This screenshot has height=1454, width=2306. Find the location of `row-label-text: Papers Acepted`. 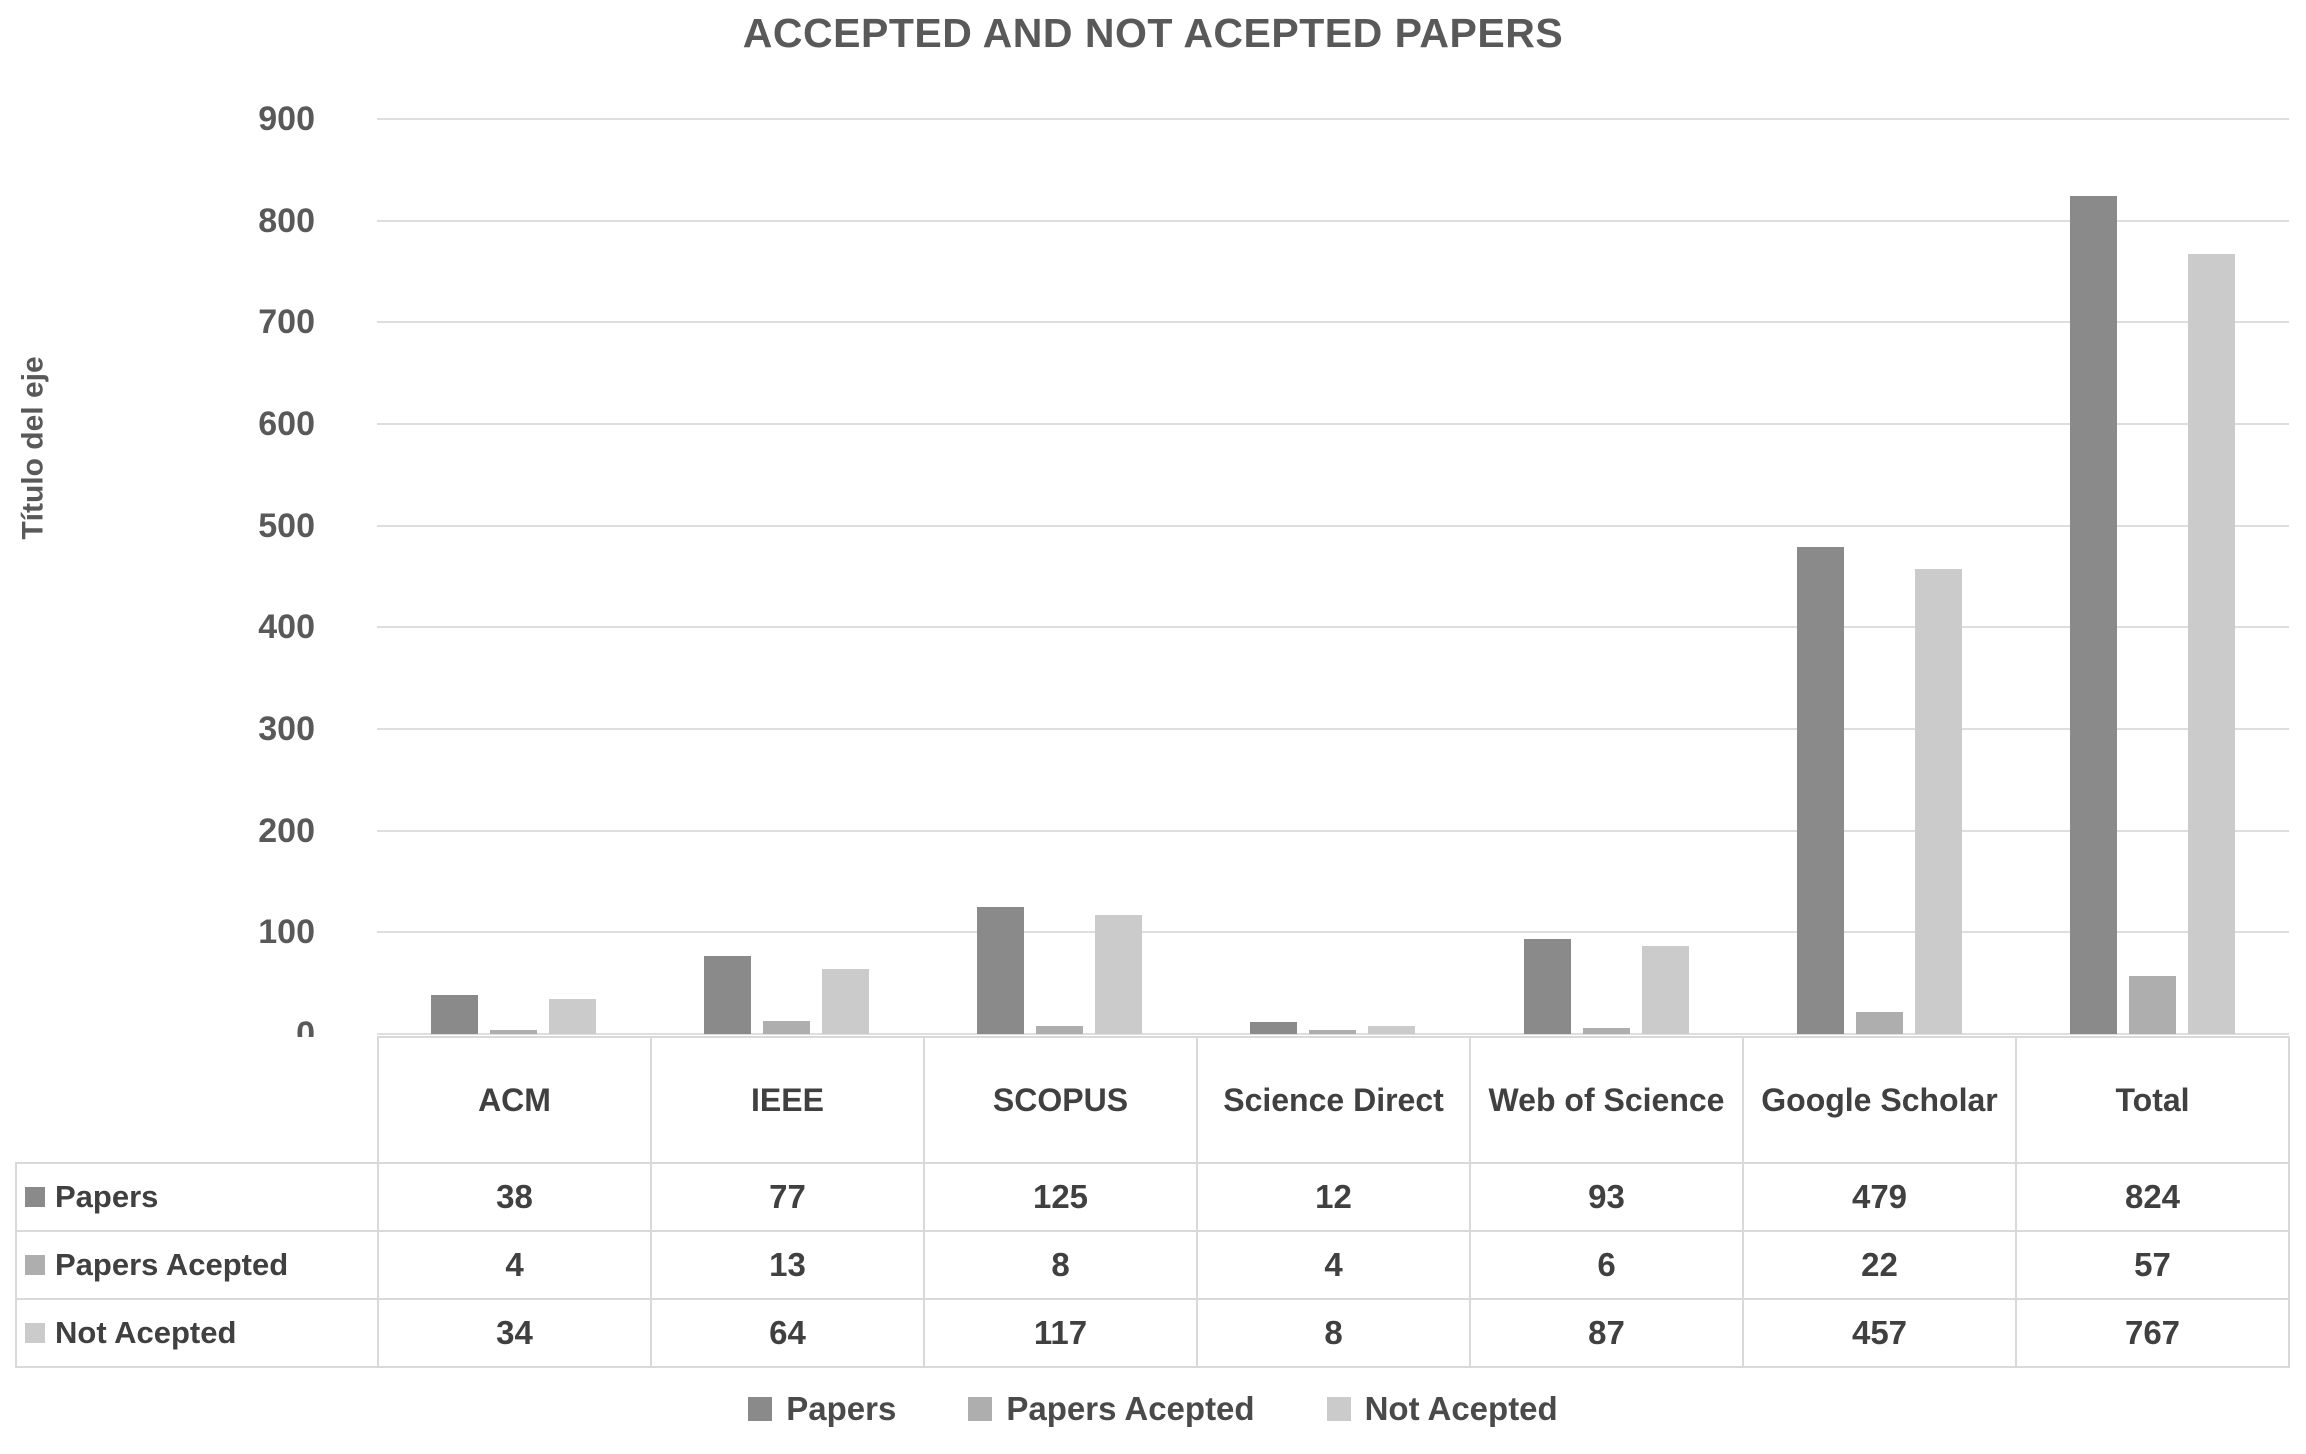

row-label-text: Papers Acepted is located at coordinates (172, 1264).